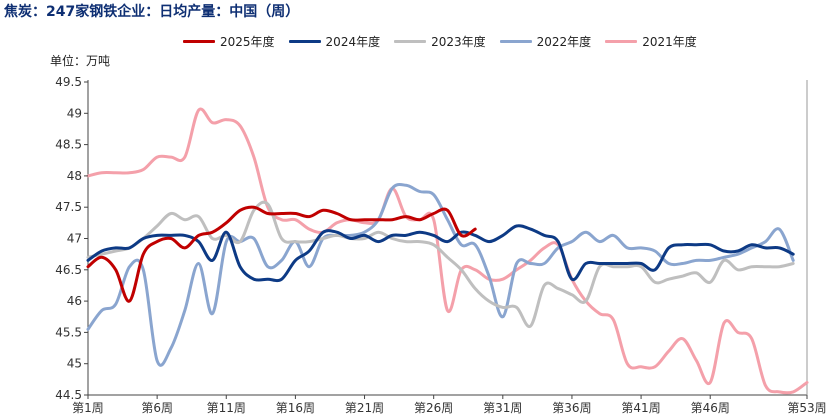  What do you see at coordinates (157, 408) in the screenshot?
I see `x-tick-label: 第6周` at bounding box center [157, 408].